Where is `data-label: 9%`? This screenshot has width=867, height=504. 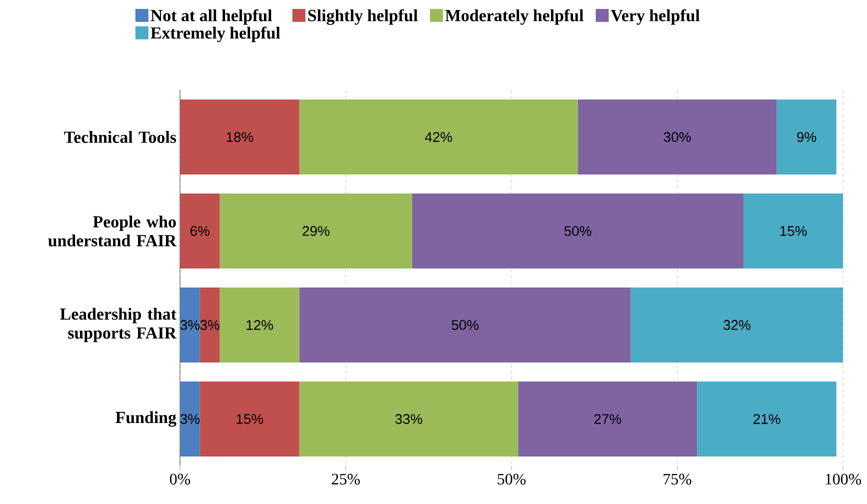
data-label: 9% is located at coordinates (806, 137).